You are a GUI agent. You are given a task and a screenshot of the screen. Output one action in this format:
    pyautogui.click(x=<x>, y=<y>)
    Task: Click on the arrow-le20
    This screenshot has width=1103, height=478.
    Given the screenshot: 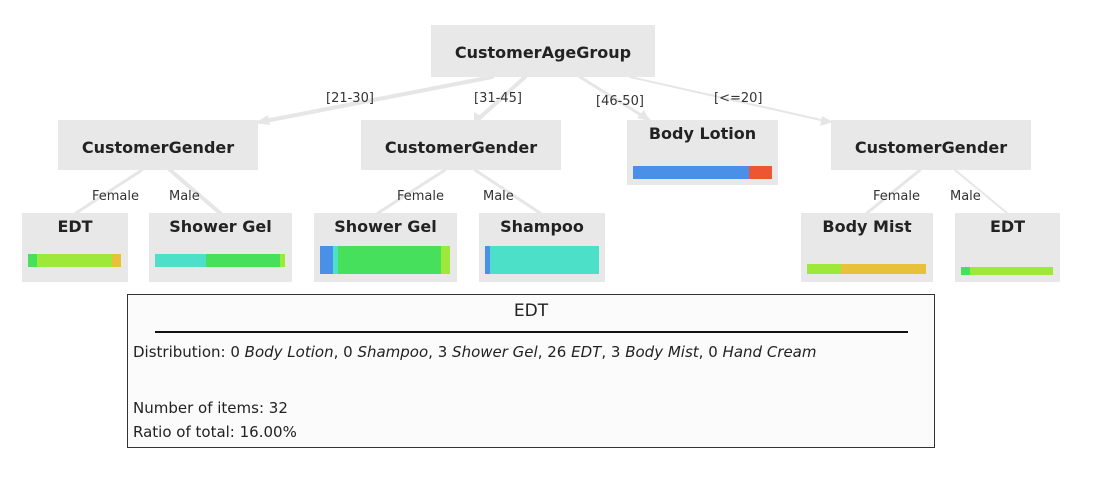 What is the action you would take?
    pyautogui.click(x=826, y=121)
    